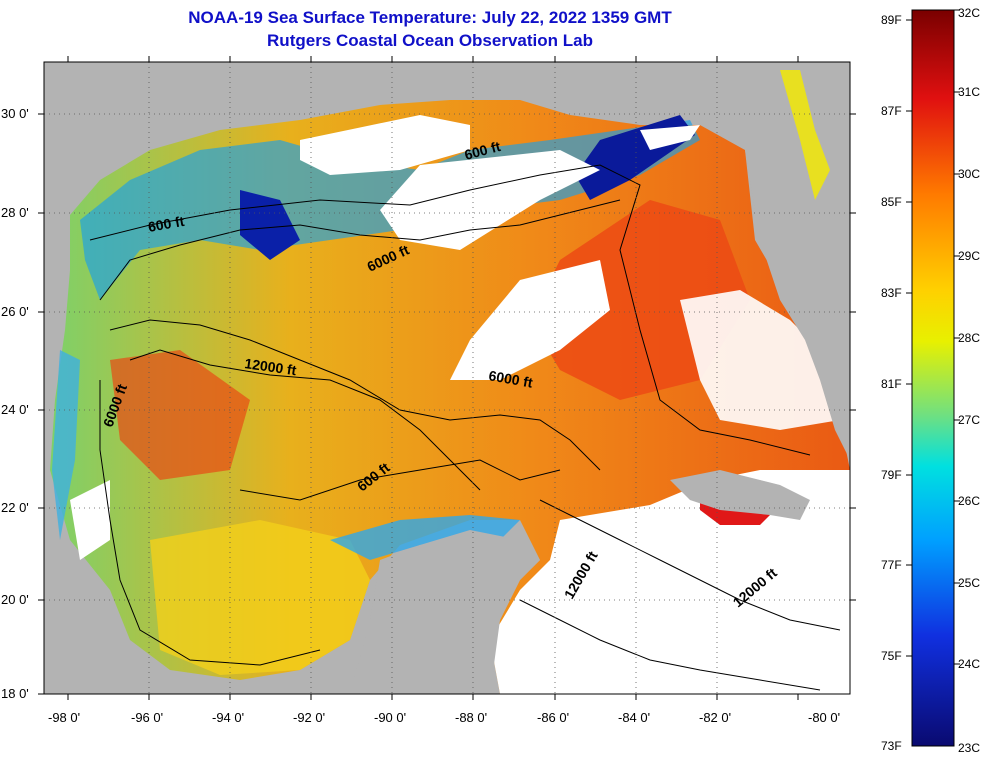  What do you see at coordinates (740, 495) in the screenshot?
I see `cuba-land` at bounding box center [740, 495].